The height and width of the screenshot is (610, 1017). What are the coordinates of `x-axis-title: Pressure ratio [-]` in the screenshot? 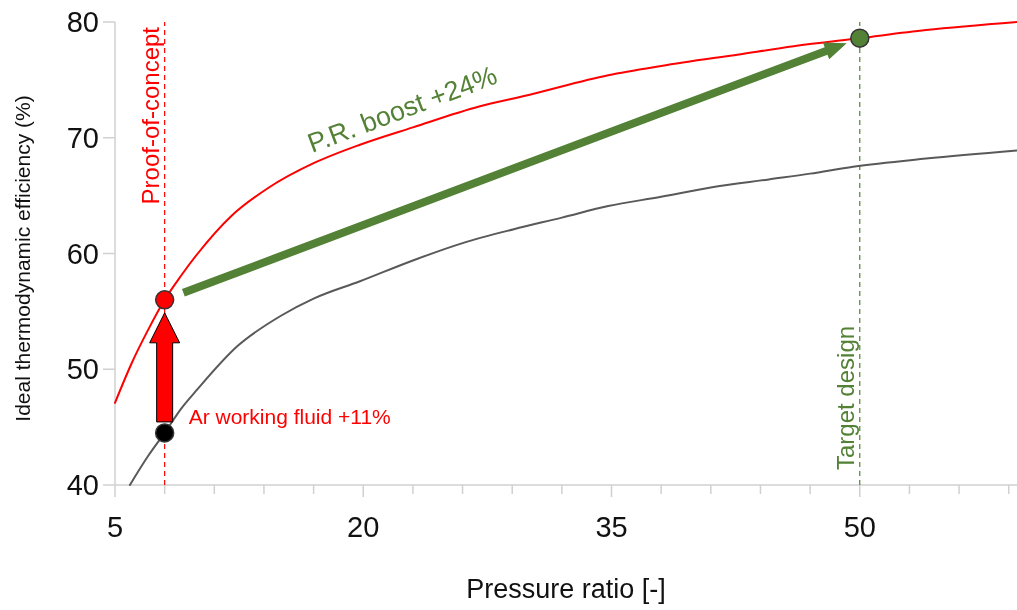 It's located at (566, 589).